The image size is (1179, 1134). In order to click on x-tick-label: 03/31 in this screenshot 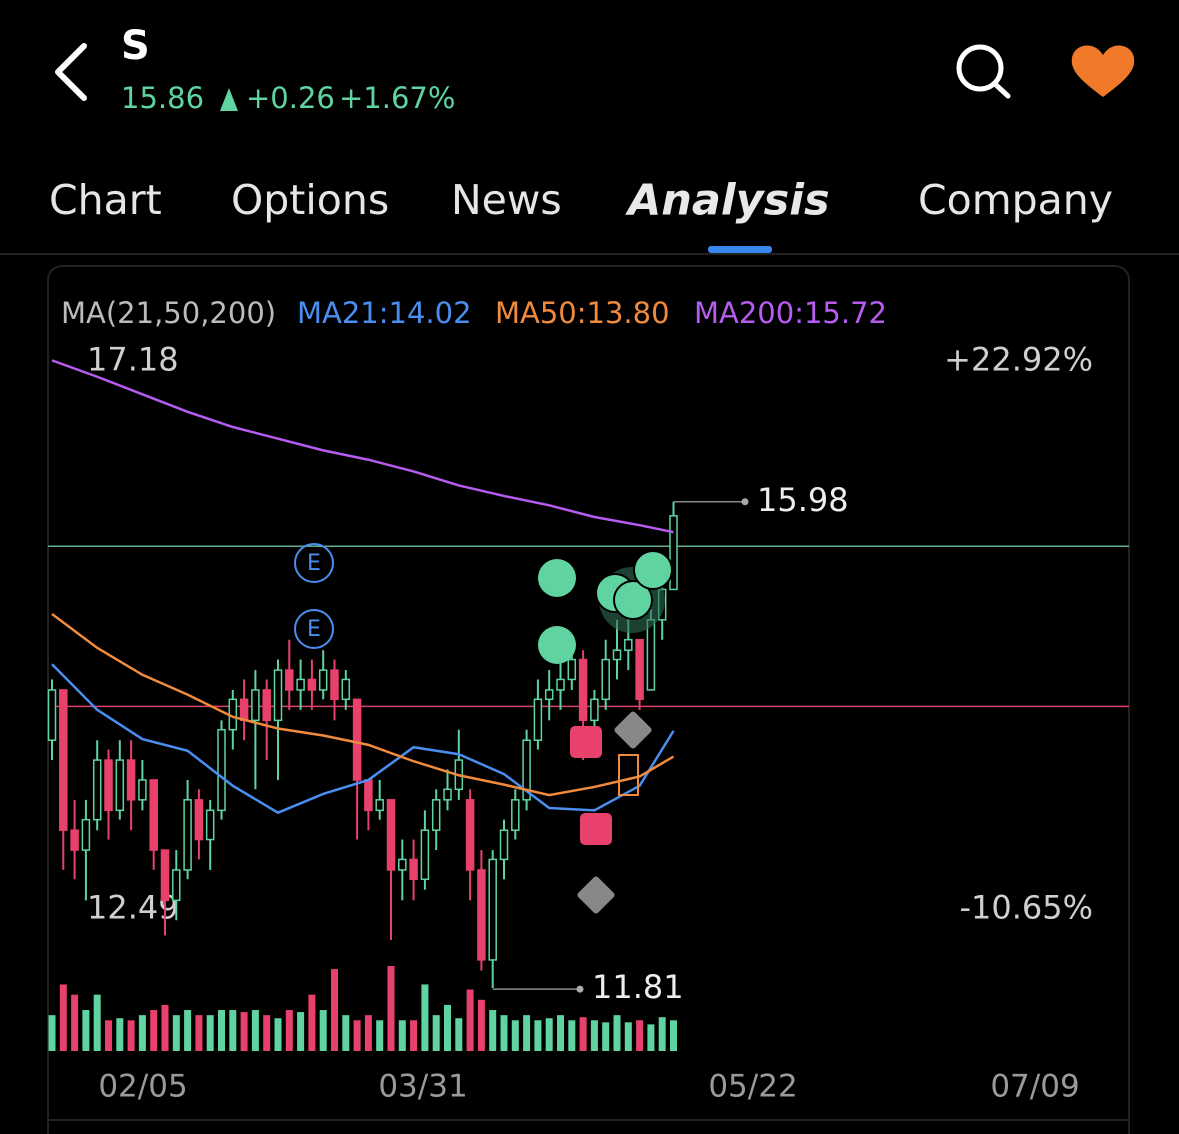, I will do `click(422, 1087)`.